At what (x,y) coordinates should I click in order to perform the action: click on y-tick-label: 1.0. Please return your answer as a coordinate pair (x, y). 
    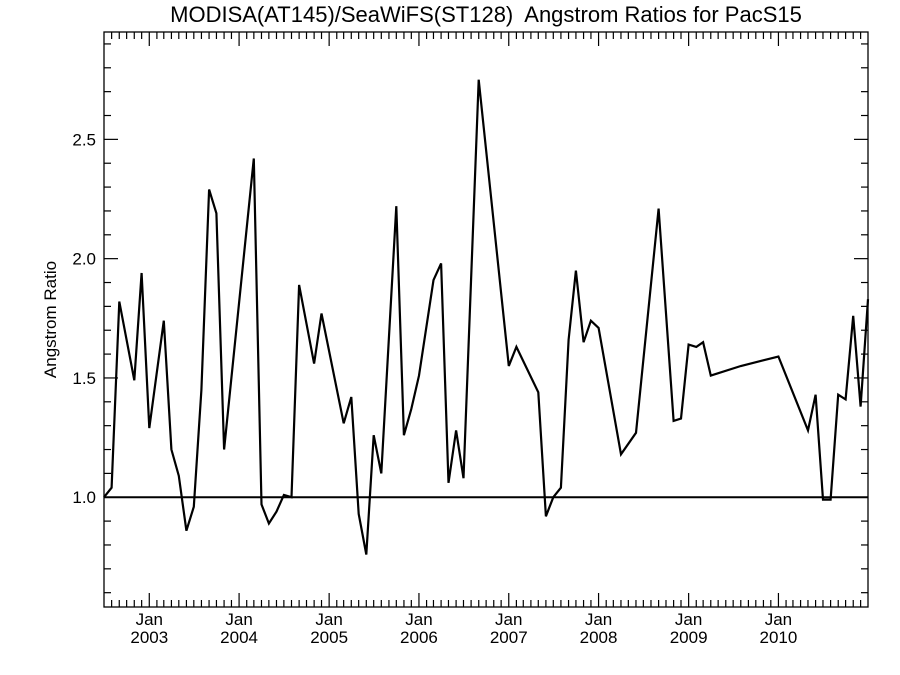
    Looking at the image, I should click on (84, 497).